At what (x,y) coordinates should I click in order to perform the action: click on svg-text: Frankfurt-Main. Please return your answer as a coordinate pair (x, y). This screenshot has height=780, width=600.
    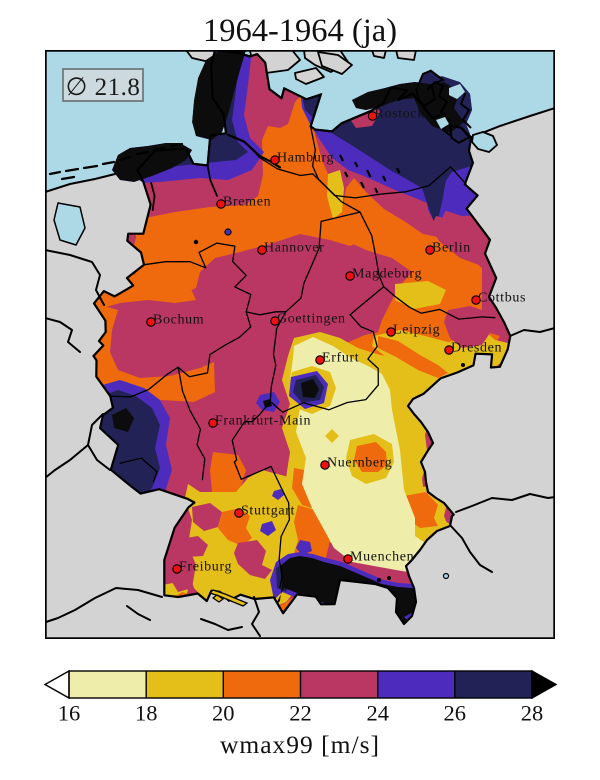
    Looking at the image, I should click on (263, 421).